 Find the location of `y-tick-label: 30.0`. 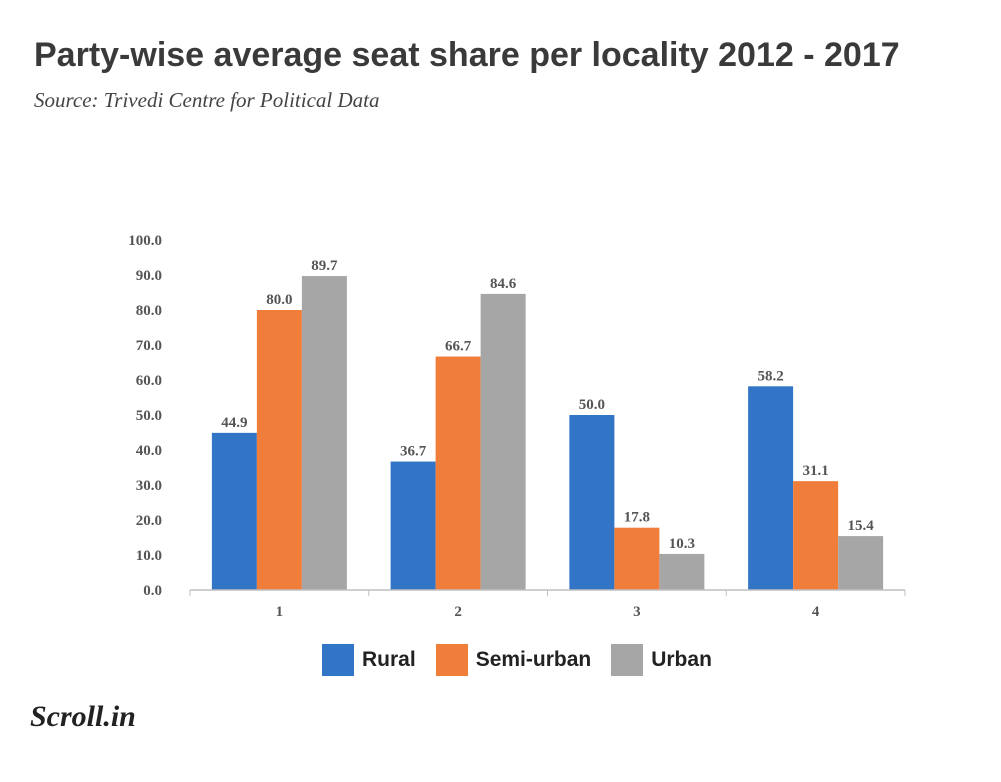

y-tick-label: 30.0 is located at coordinates (149, 486).